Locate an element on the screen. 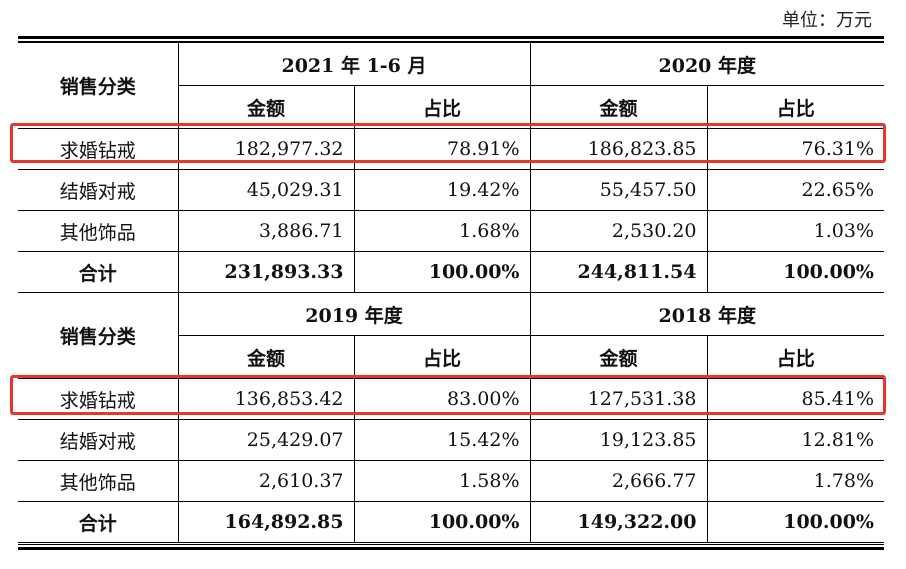 Image resolution: width=906 pixels, height=569 pixels. period-header: 2020 年度 is located at coordinates (706, 64).